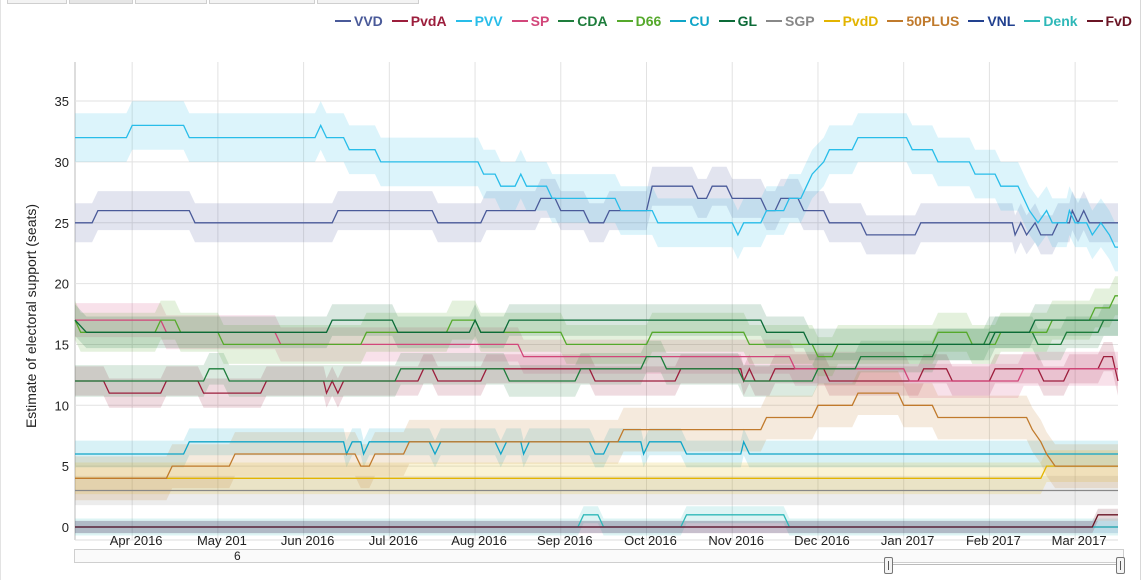 Image resolution: width=1141 pixels, height=580 pixels. I want to click on band-pvdd, so click(596, 472).